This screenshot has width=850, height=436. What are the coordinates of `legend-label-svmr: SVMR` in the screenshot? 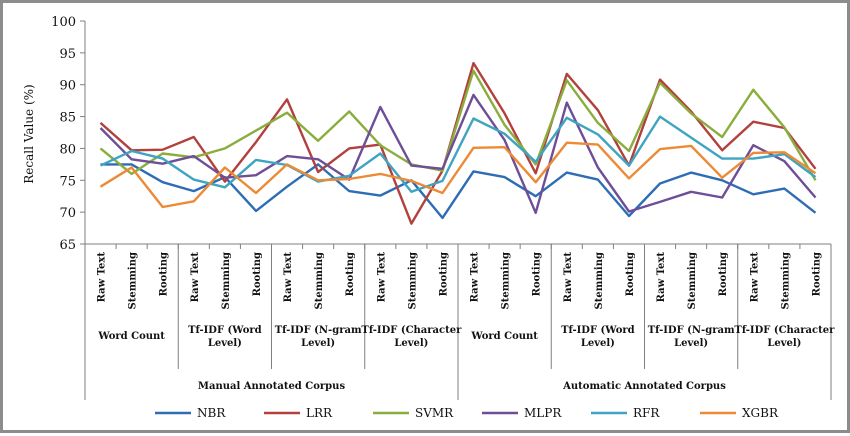 It's located at (434, 413).